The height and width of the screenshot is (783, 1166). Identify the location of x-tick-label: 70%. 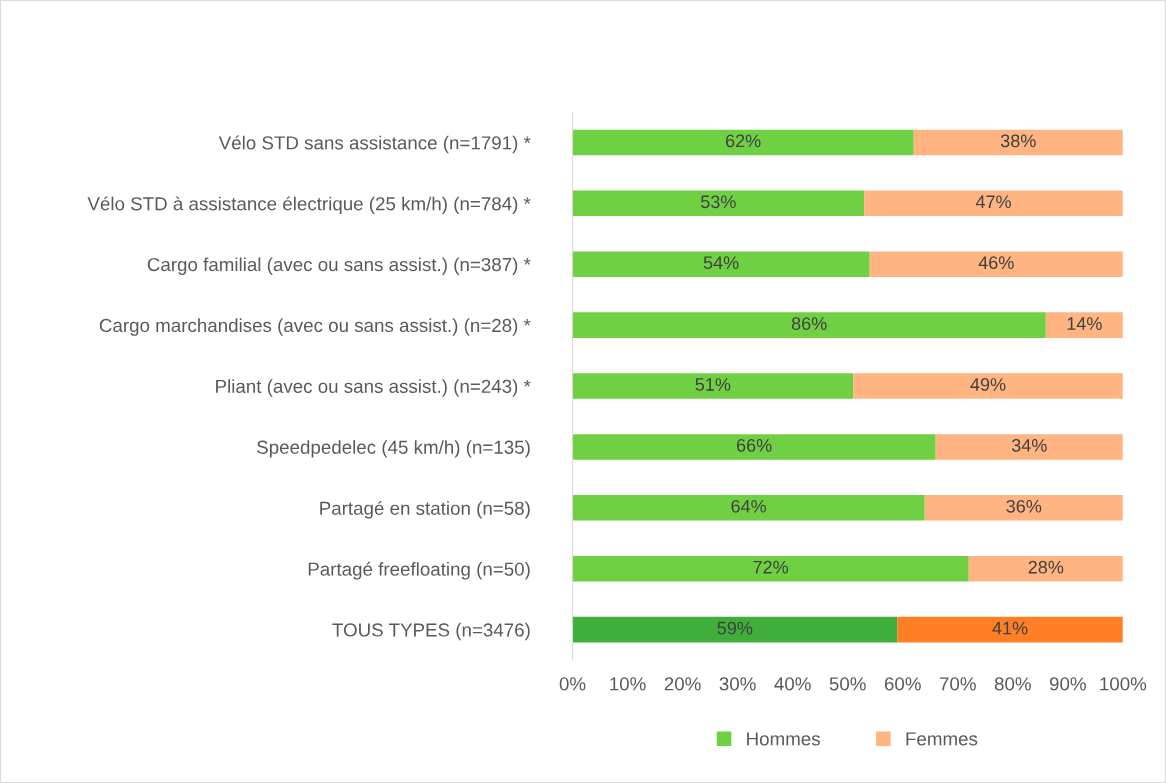
(957, 684).